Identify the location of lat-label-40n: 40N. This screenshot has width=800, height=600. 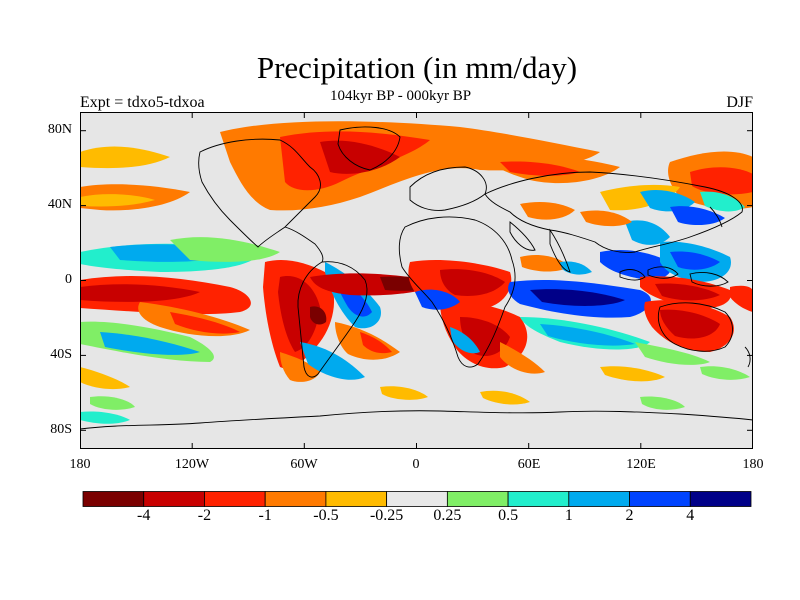
(59, 204).